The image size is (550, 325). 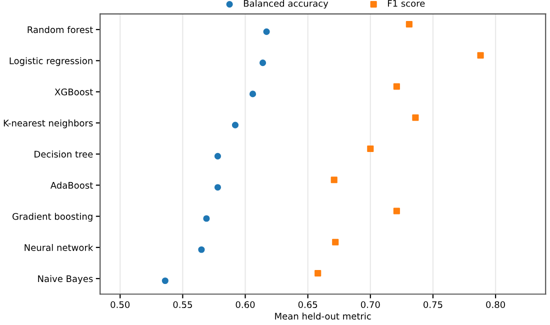 What do you see at coordinates (71, 185) in the screenshot?
I see `y-tick-label: AdaBoost` at bounding box center [71, 185].